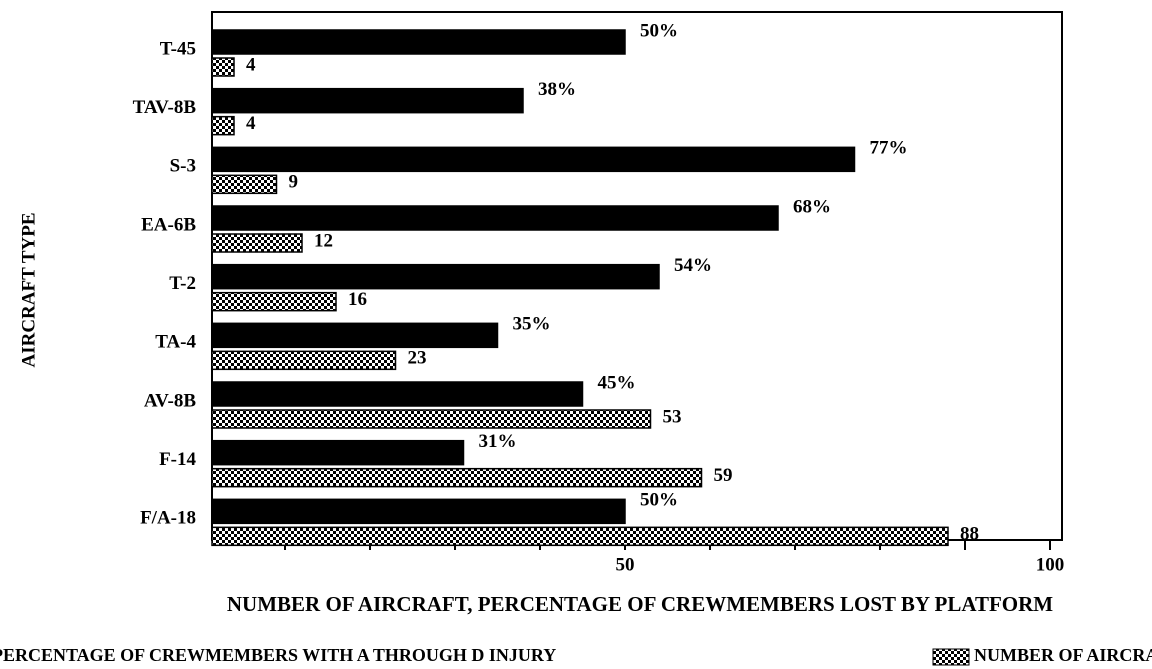 This screenshot has width=1152, height=669. I want to click on data-label: 9, so click(294, 182).